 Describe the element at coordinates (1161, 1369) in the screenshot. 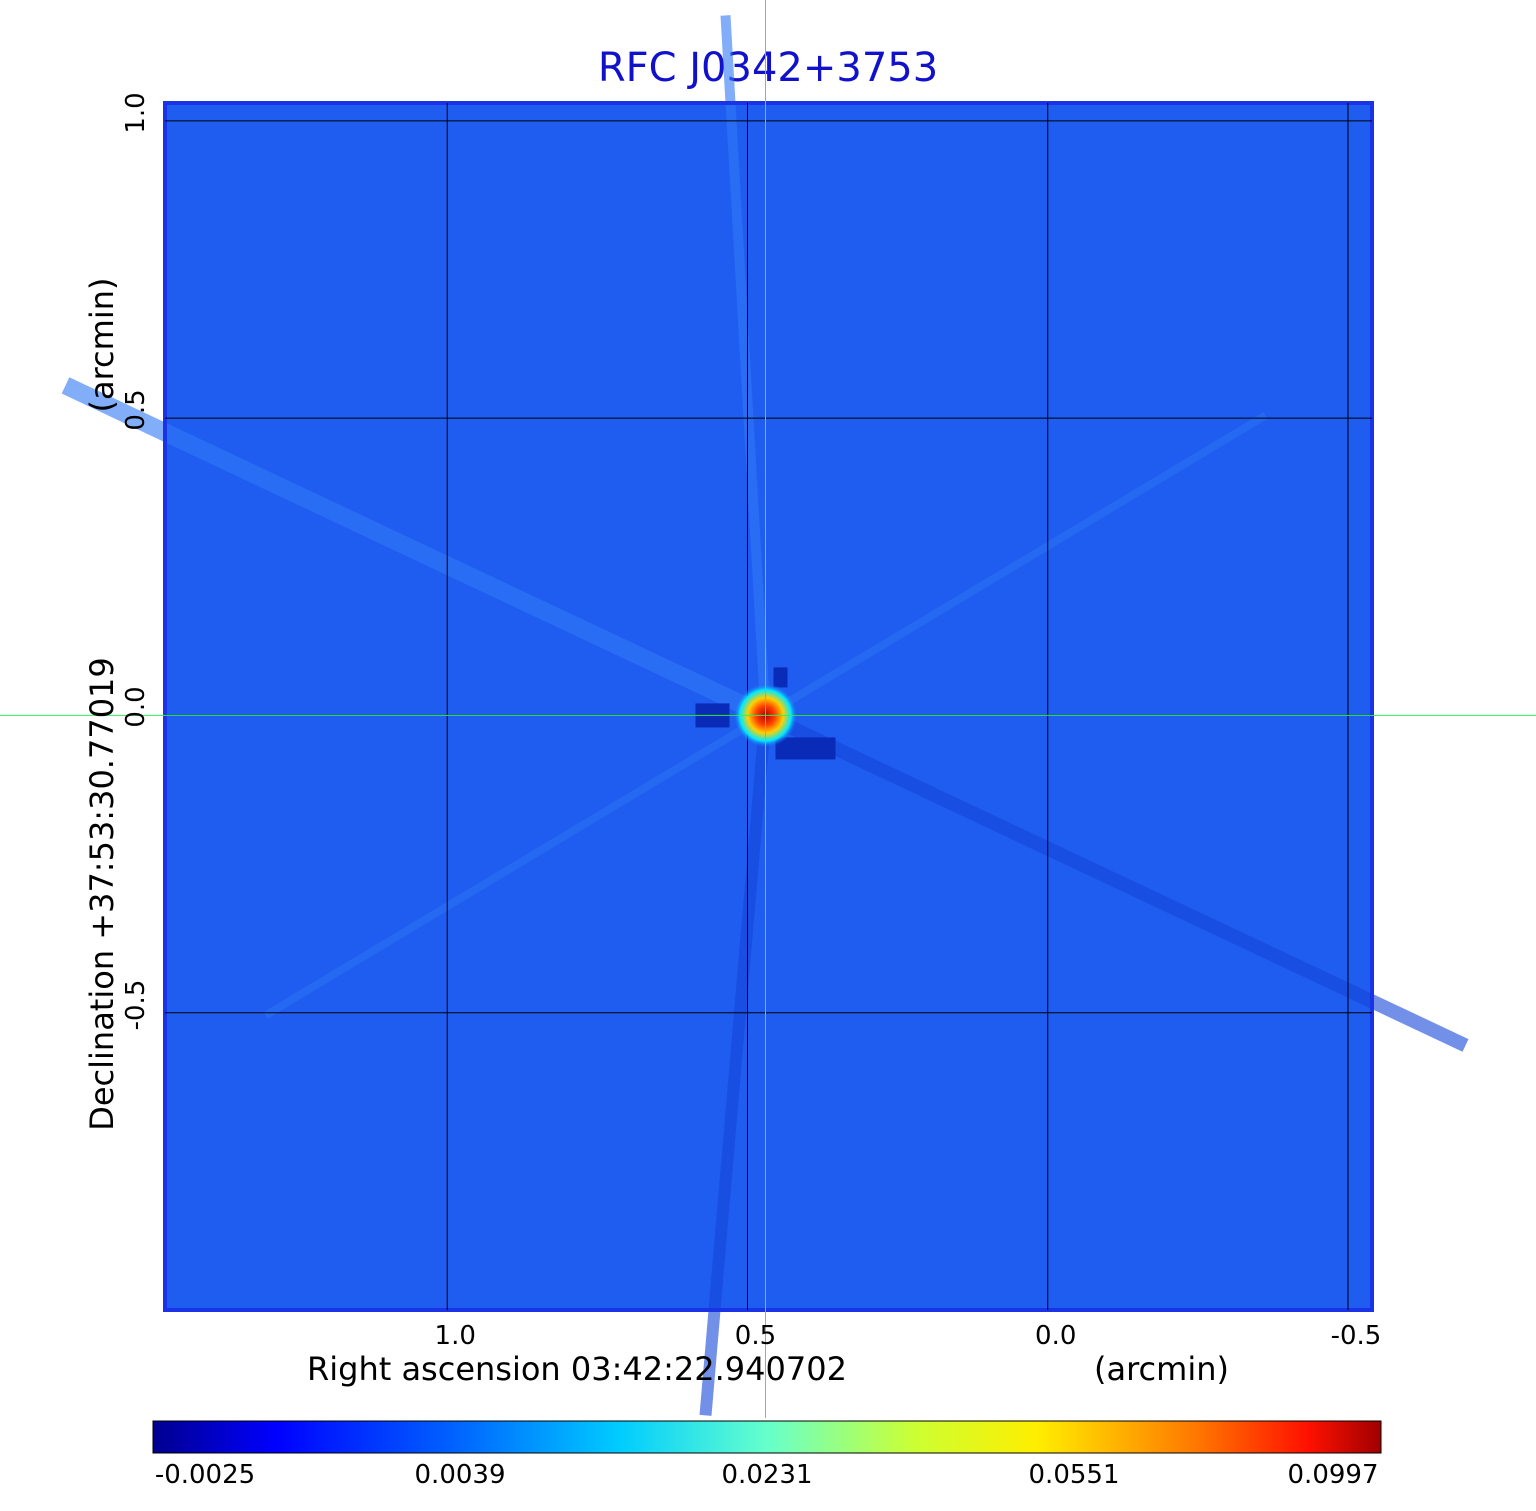

I see `x-axis-unit: (arcmin)` at that location.